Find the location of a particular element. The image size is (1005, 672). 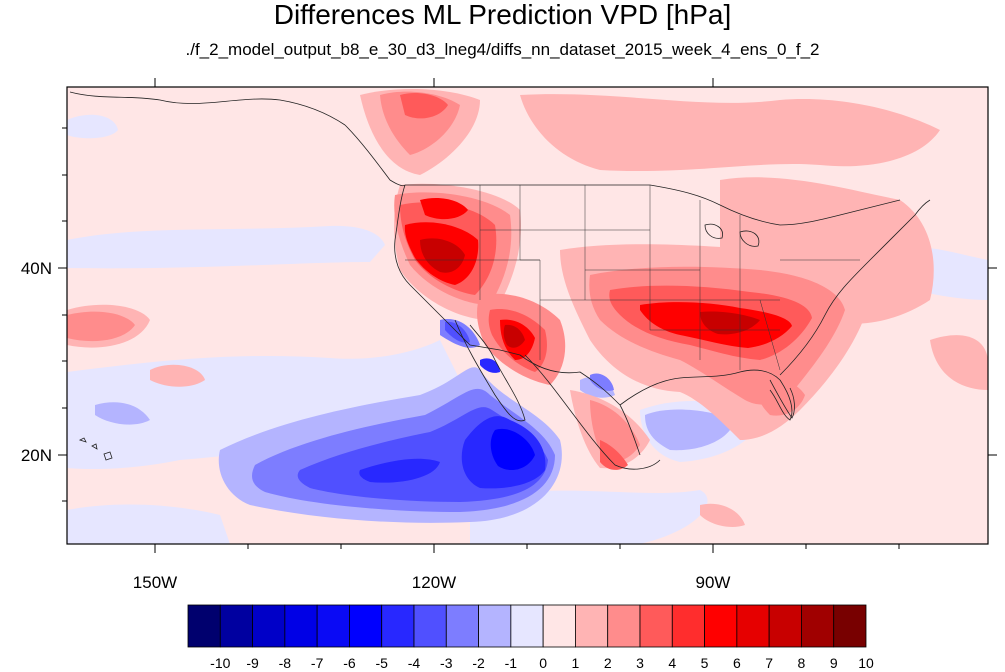

colorbar-label: -5 is located at coordinates (381, 663).